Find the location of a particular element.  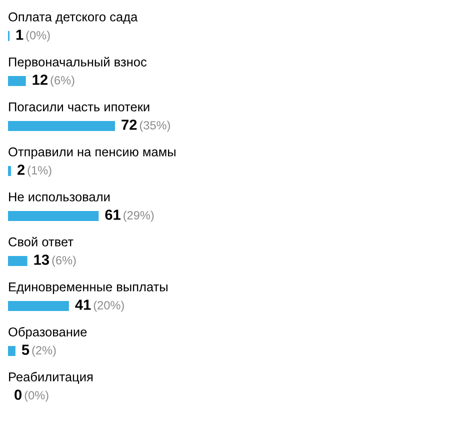

y-tick-label: Оплата детского сада is located at coordinates (73, 18).